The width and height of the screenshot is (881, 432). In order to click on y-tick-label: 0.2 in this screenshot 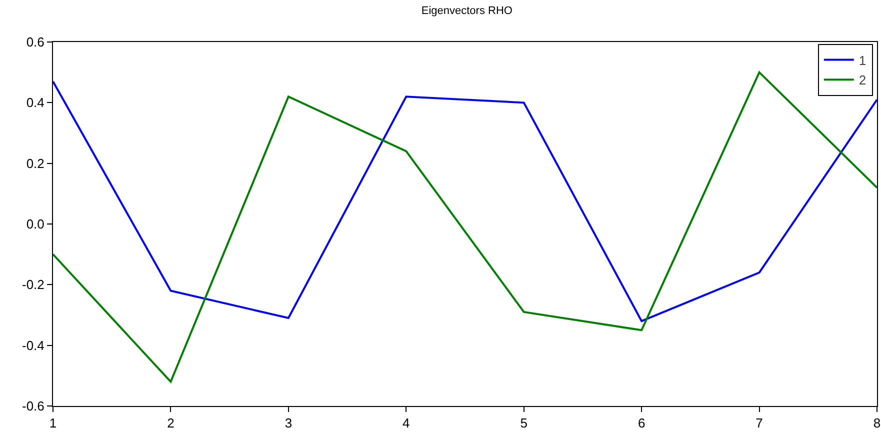, I will do `click(35, 163)`.